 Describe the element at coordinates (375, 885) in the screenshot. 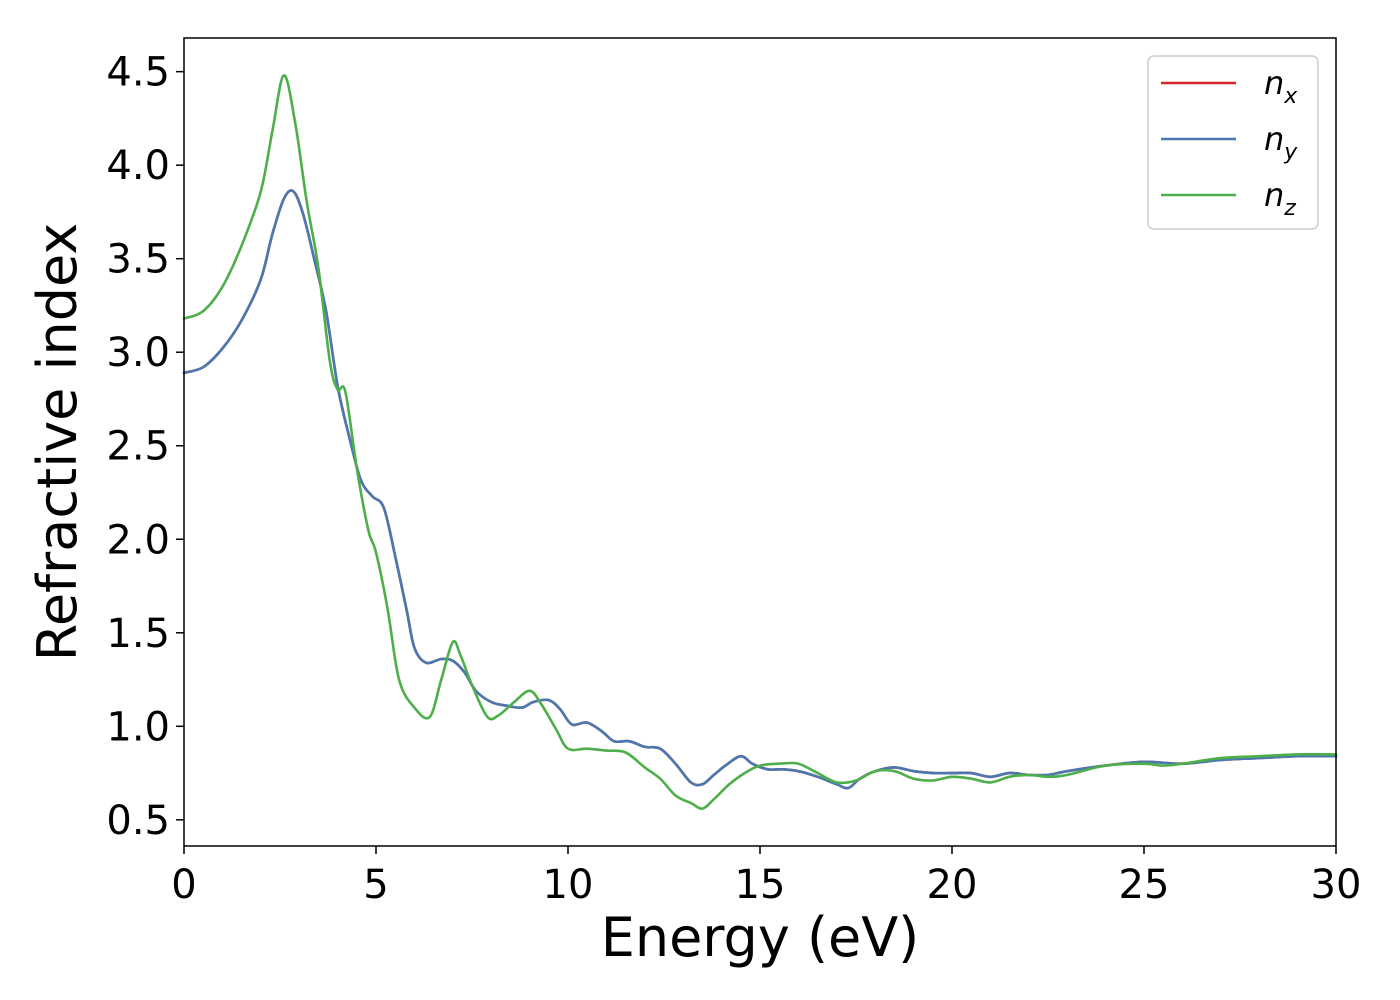

I see `x-tick-label: 5` at that location.